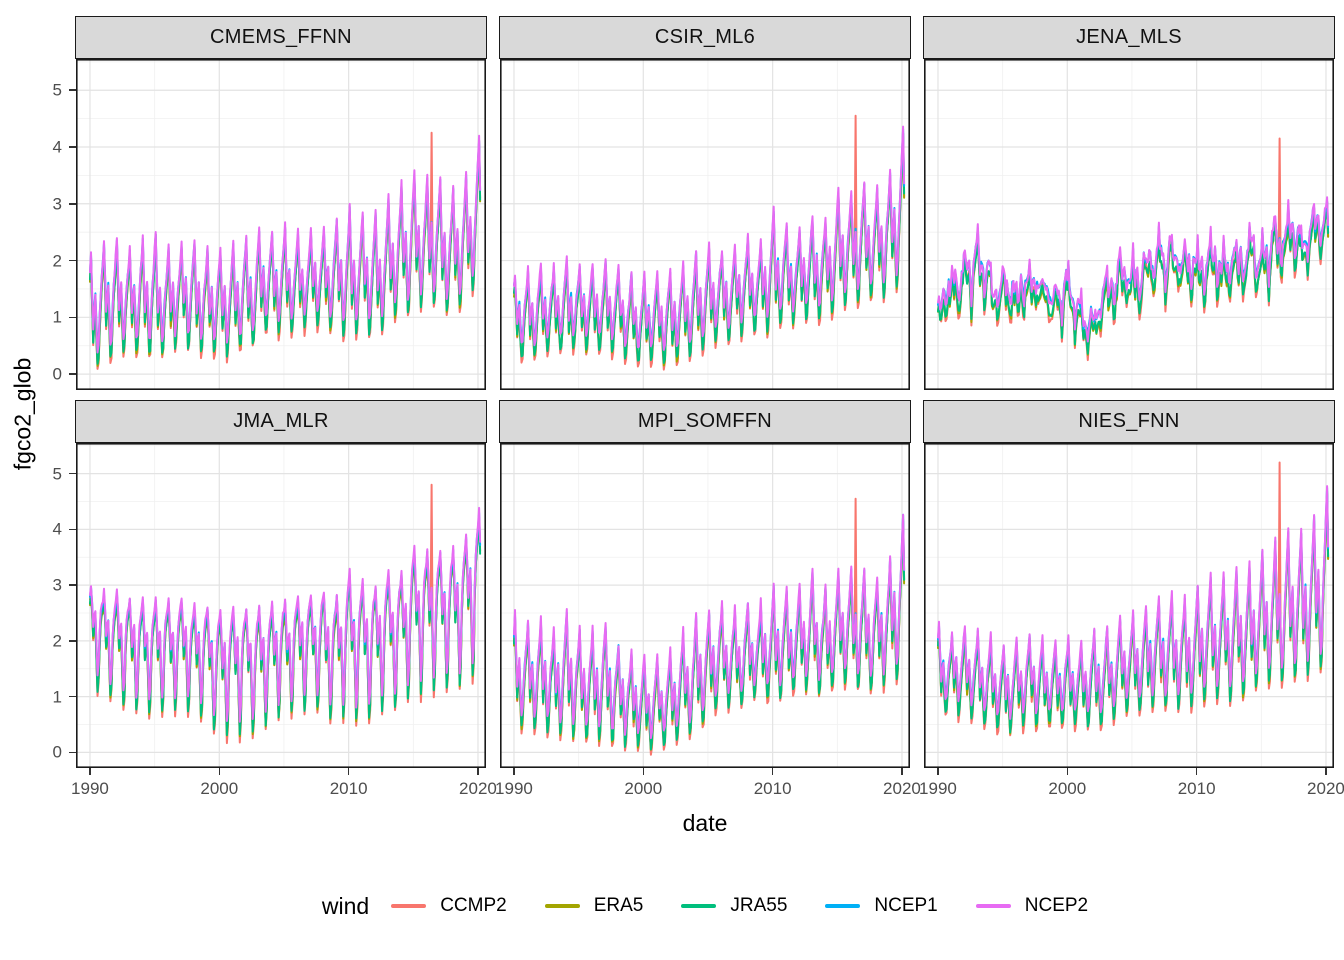 This screenshot has width=1344, height=960. I want to click on facet-strip-CSIR_ML6: CSIR_ML6, so click(705, 37).